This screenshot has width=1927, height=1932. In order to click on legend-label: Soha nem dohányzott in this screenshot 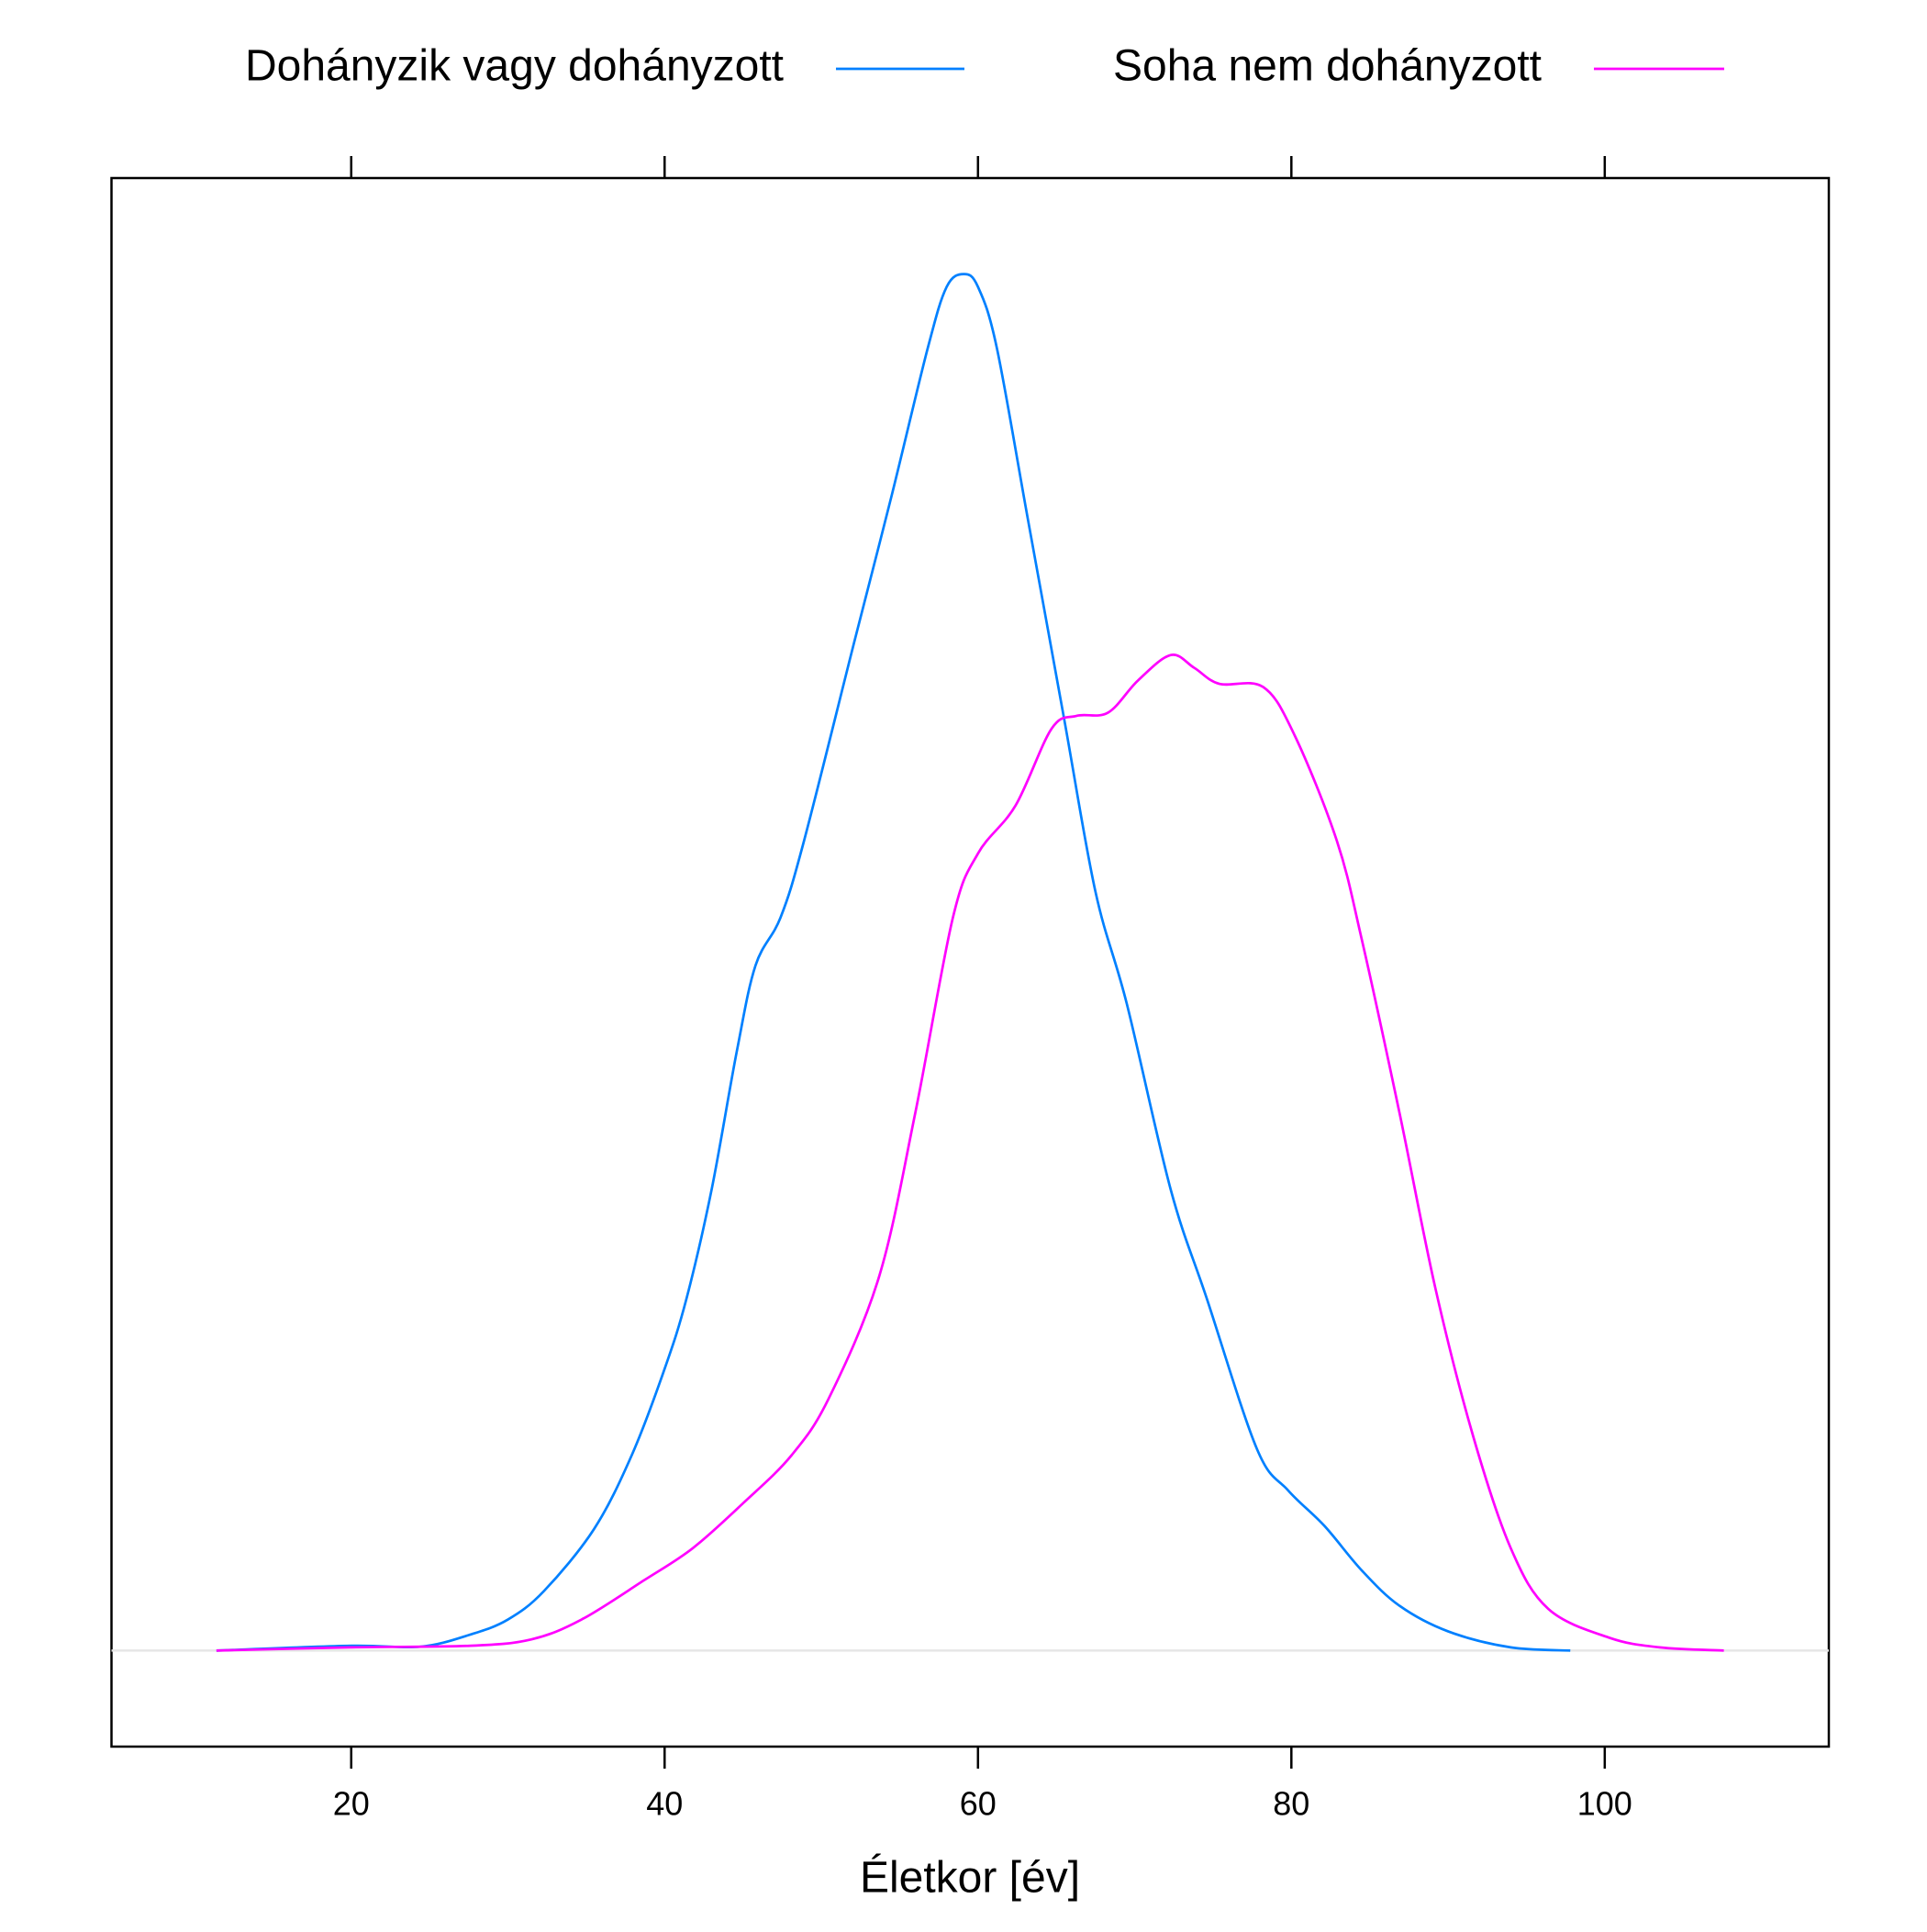, I will do `click(1327, 66)`.